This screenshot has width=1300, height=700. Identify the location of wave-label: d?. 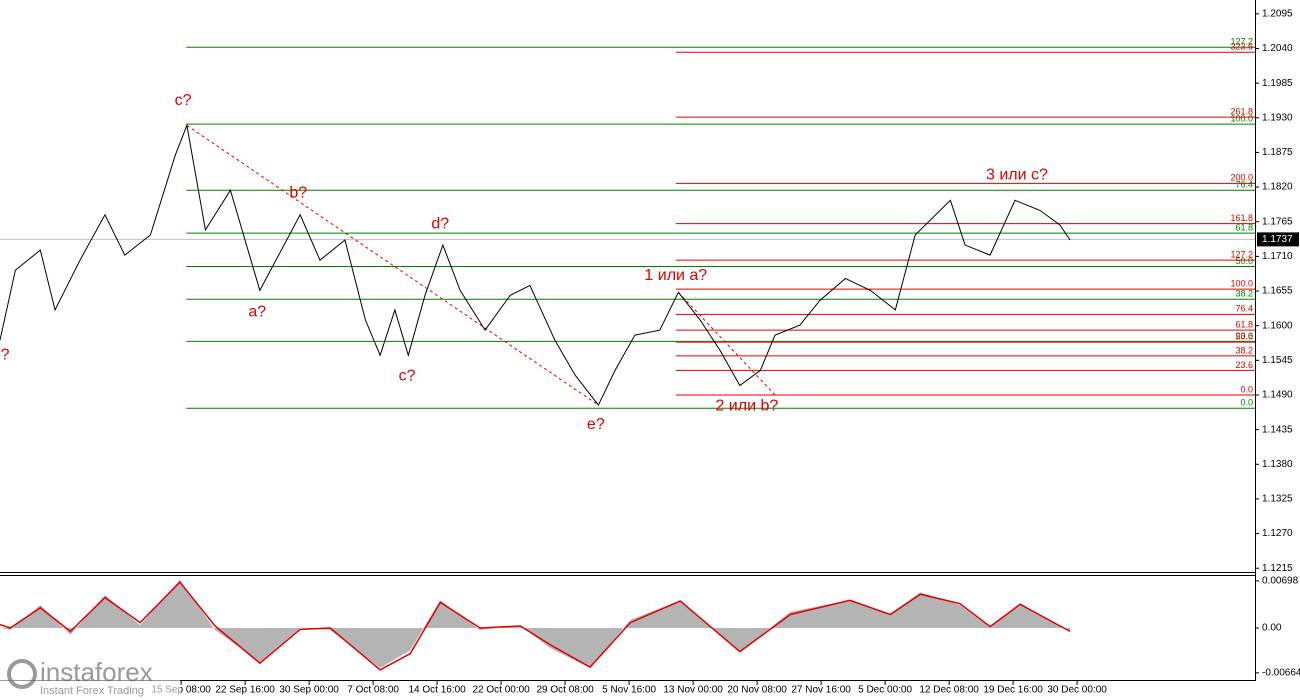
(440, 223).